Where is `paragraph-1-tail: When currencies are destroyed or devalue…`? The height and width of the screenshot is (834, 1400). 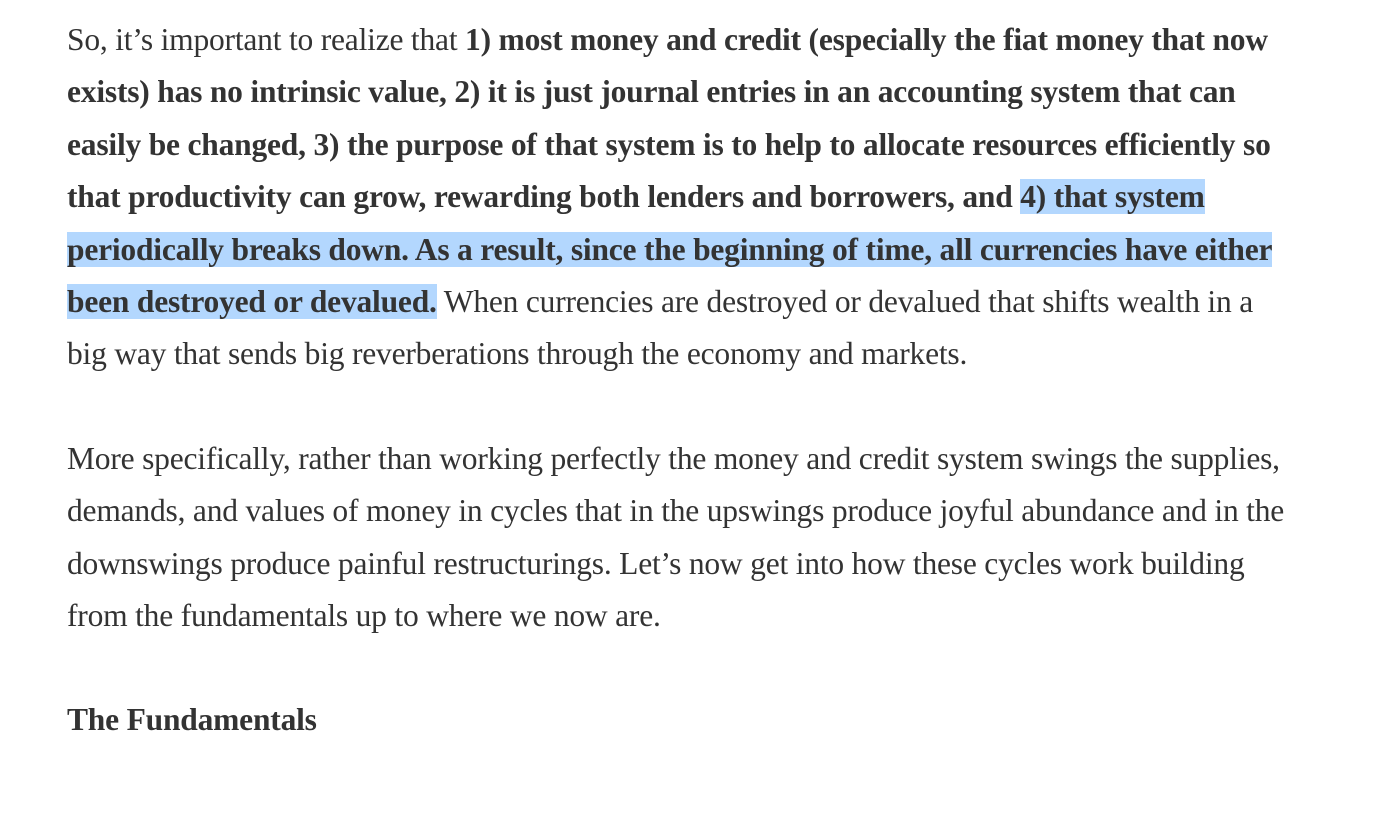 paragraph-1-tail: When currencies are destroyed or devalue… is located at coordinates (660, 328).